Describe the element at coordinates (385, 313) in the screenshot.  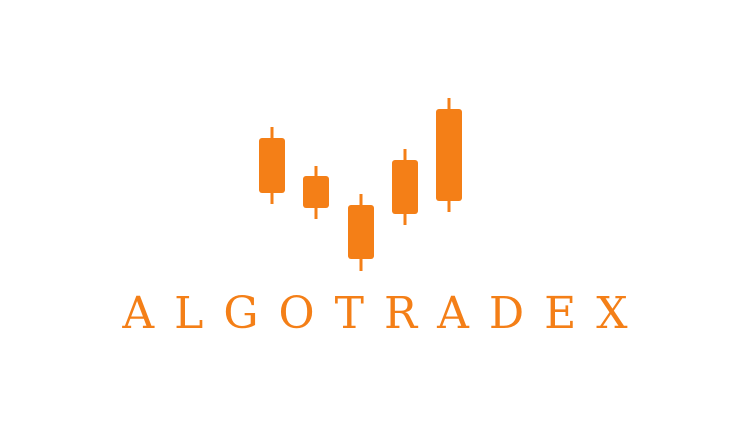
I see `brand-wordmark: ALGOTRADEX` at that location.